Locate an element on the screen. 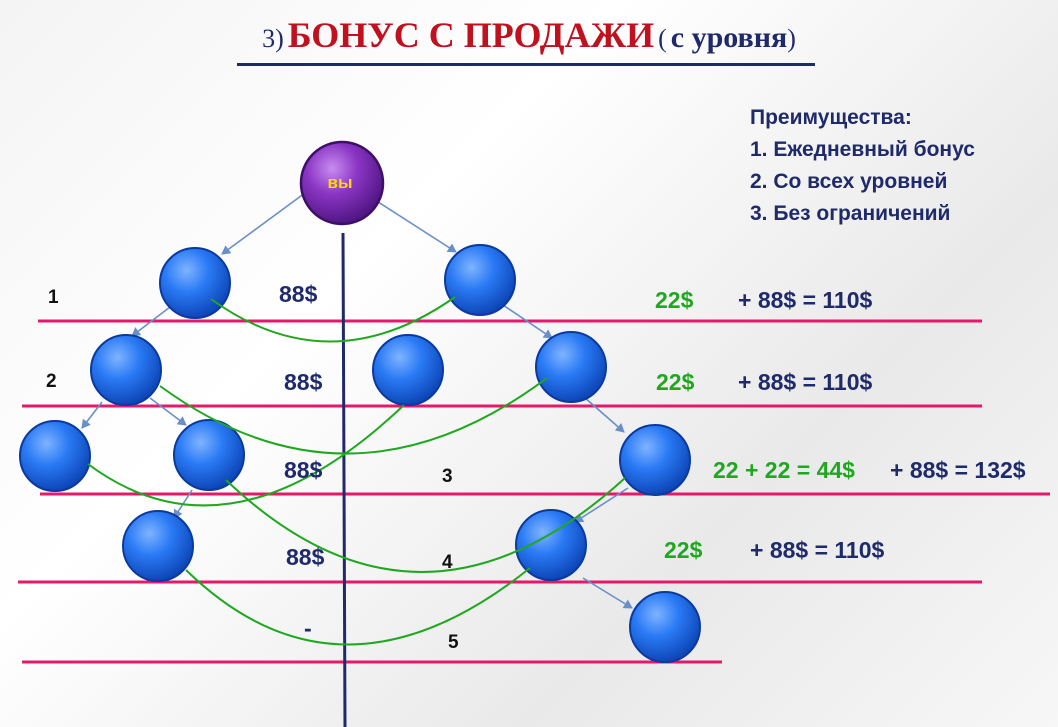 This screenshot has height=727, width=1058. green-bonus-3: 22 + 22 = 44$ is located at coordinates (784, 470).